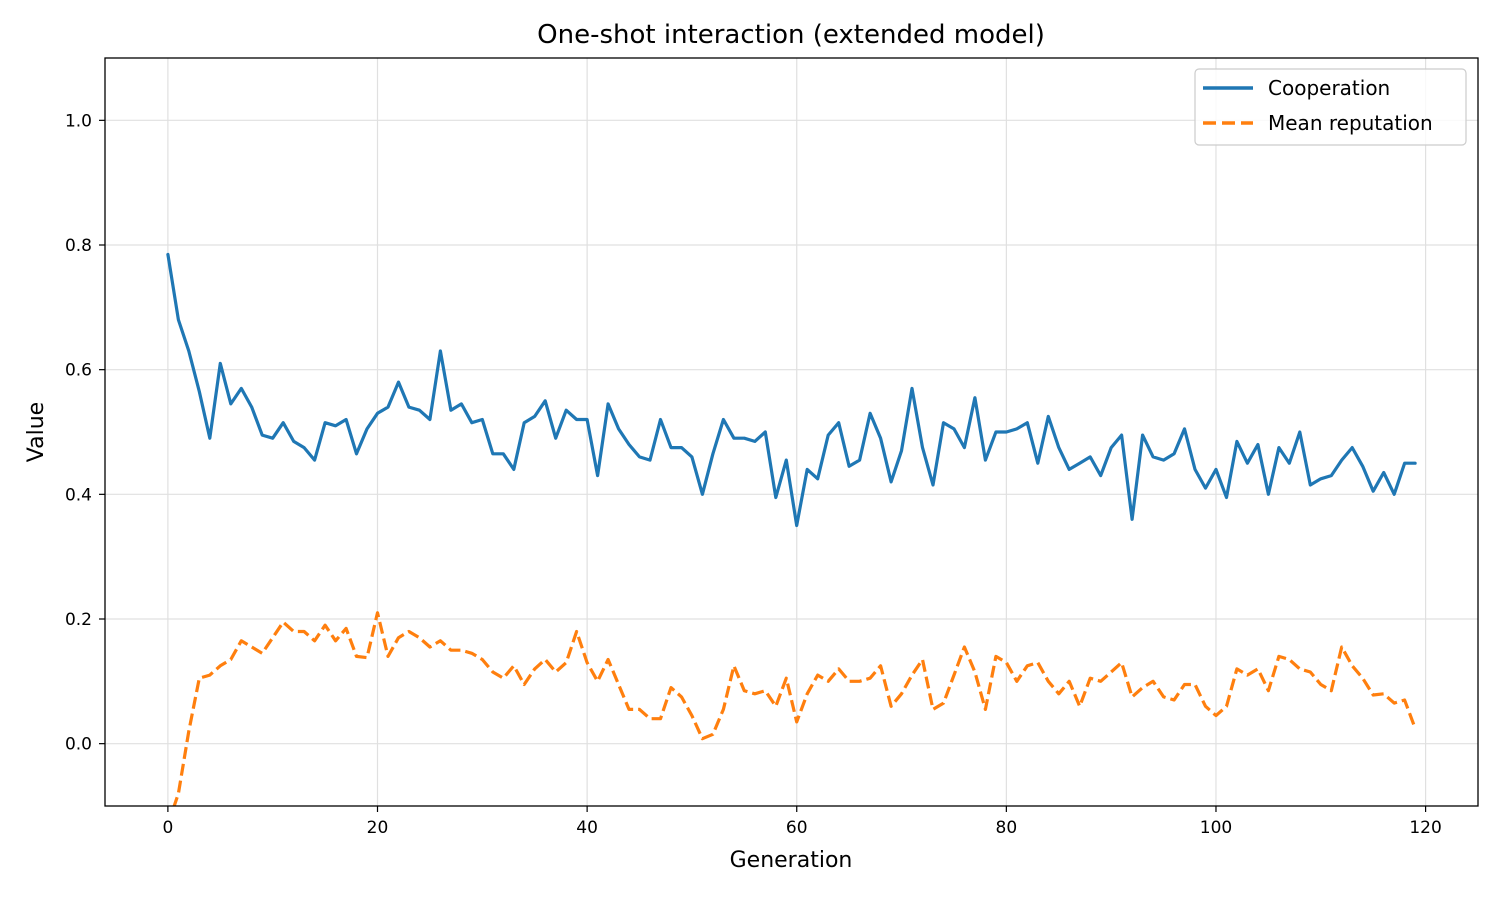 This screenshot has width=1500, height=900. What do you see at coordinates (791, 860) in the screenshot?
I see `x-axis-label: Generation` at bounding box center [791, 860].